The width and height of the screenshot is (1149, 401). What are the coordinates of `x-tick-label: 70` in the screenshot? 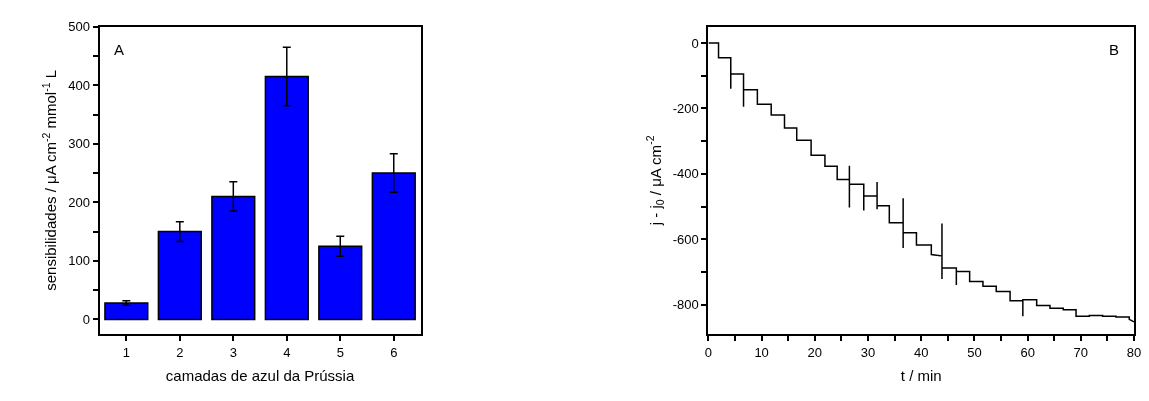 It's located at (1081, 352).